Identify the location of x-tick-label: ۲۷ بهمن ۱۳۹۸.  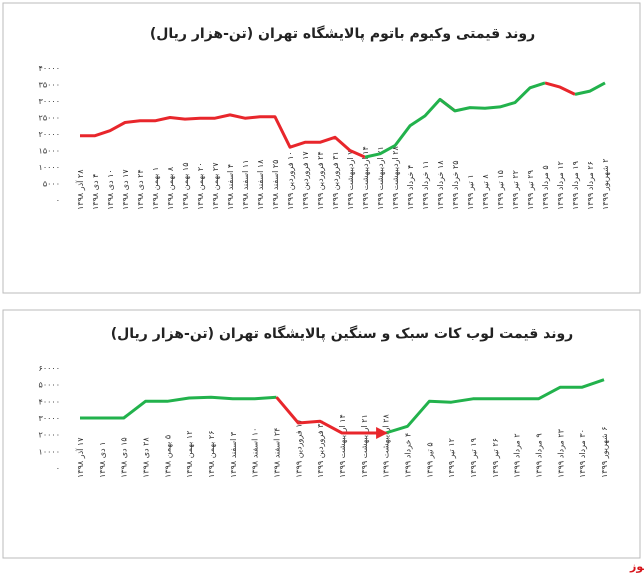
(215, 186).